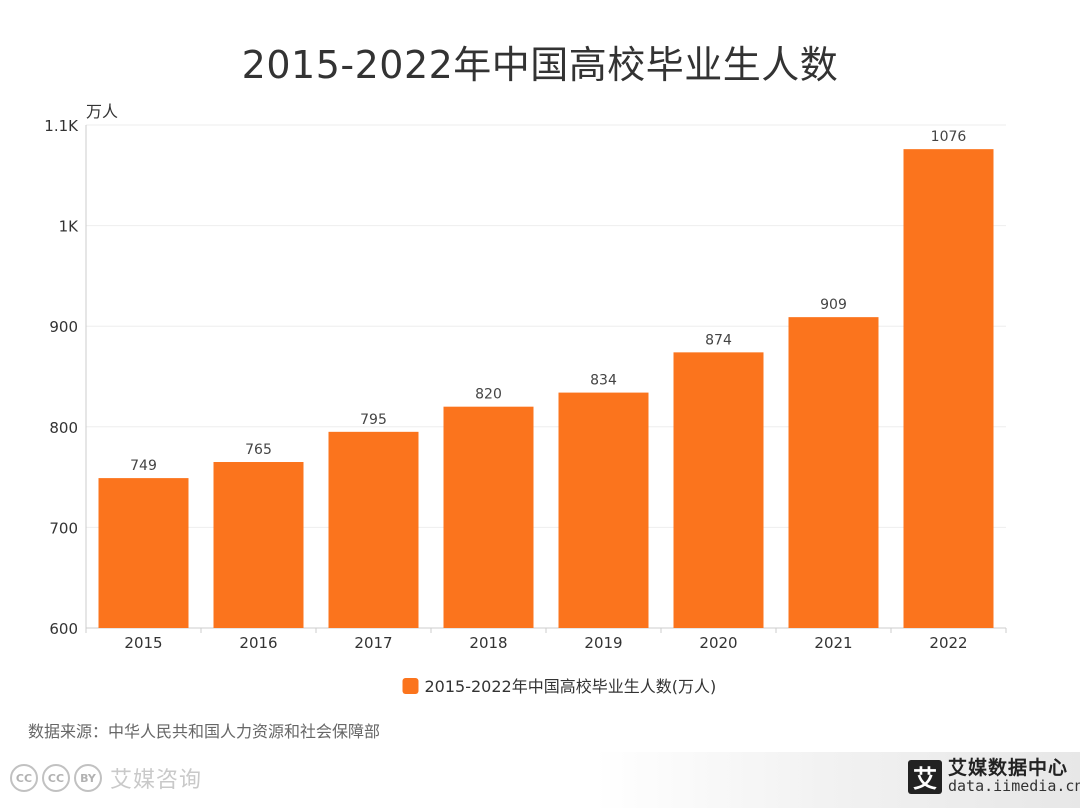  What do you see at coordinates (88, 778) in the screenshot?
I see `cc-by-icon: BY` at bounding box center [88, 778].